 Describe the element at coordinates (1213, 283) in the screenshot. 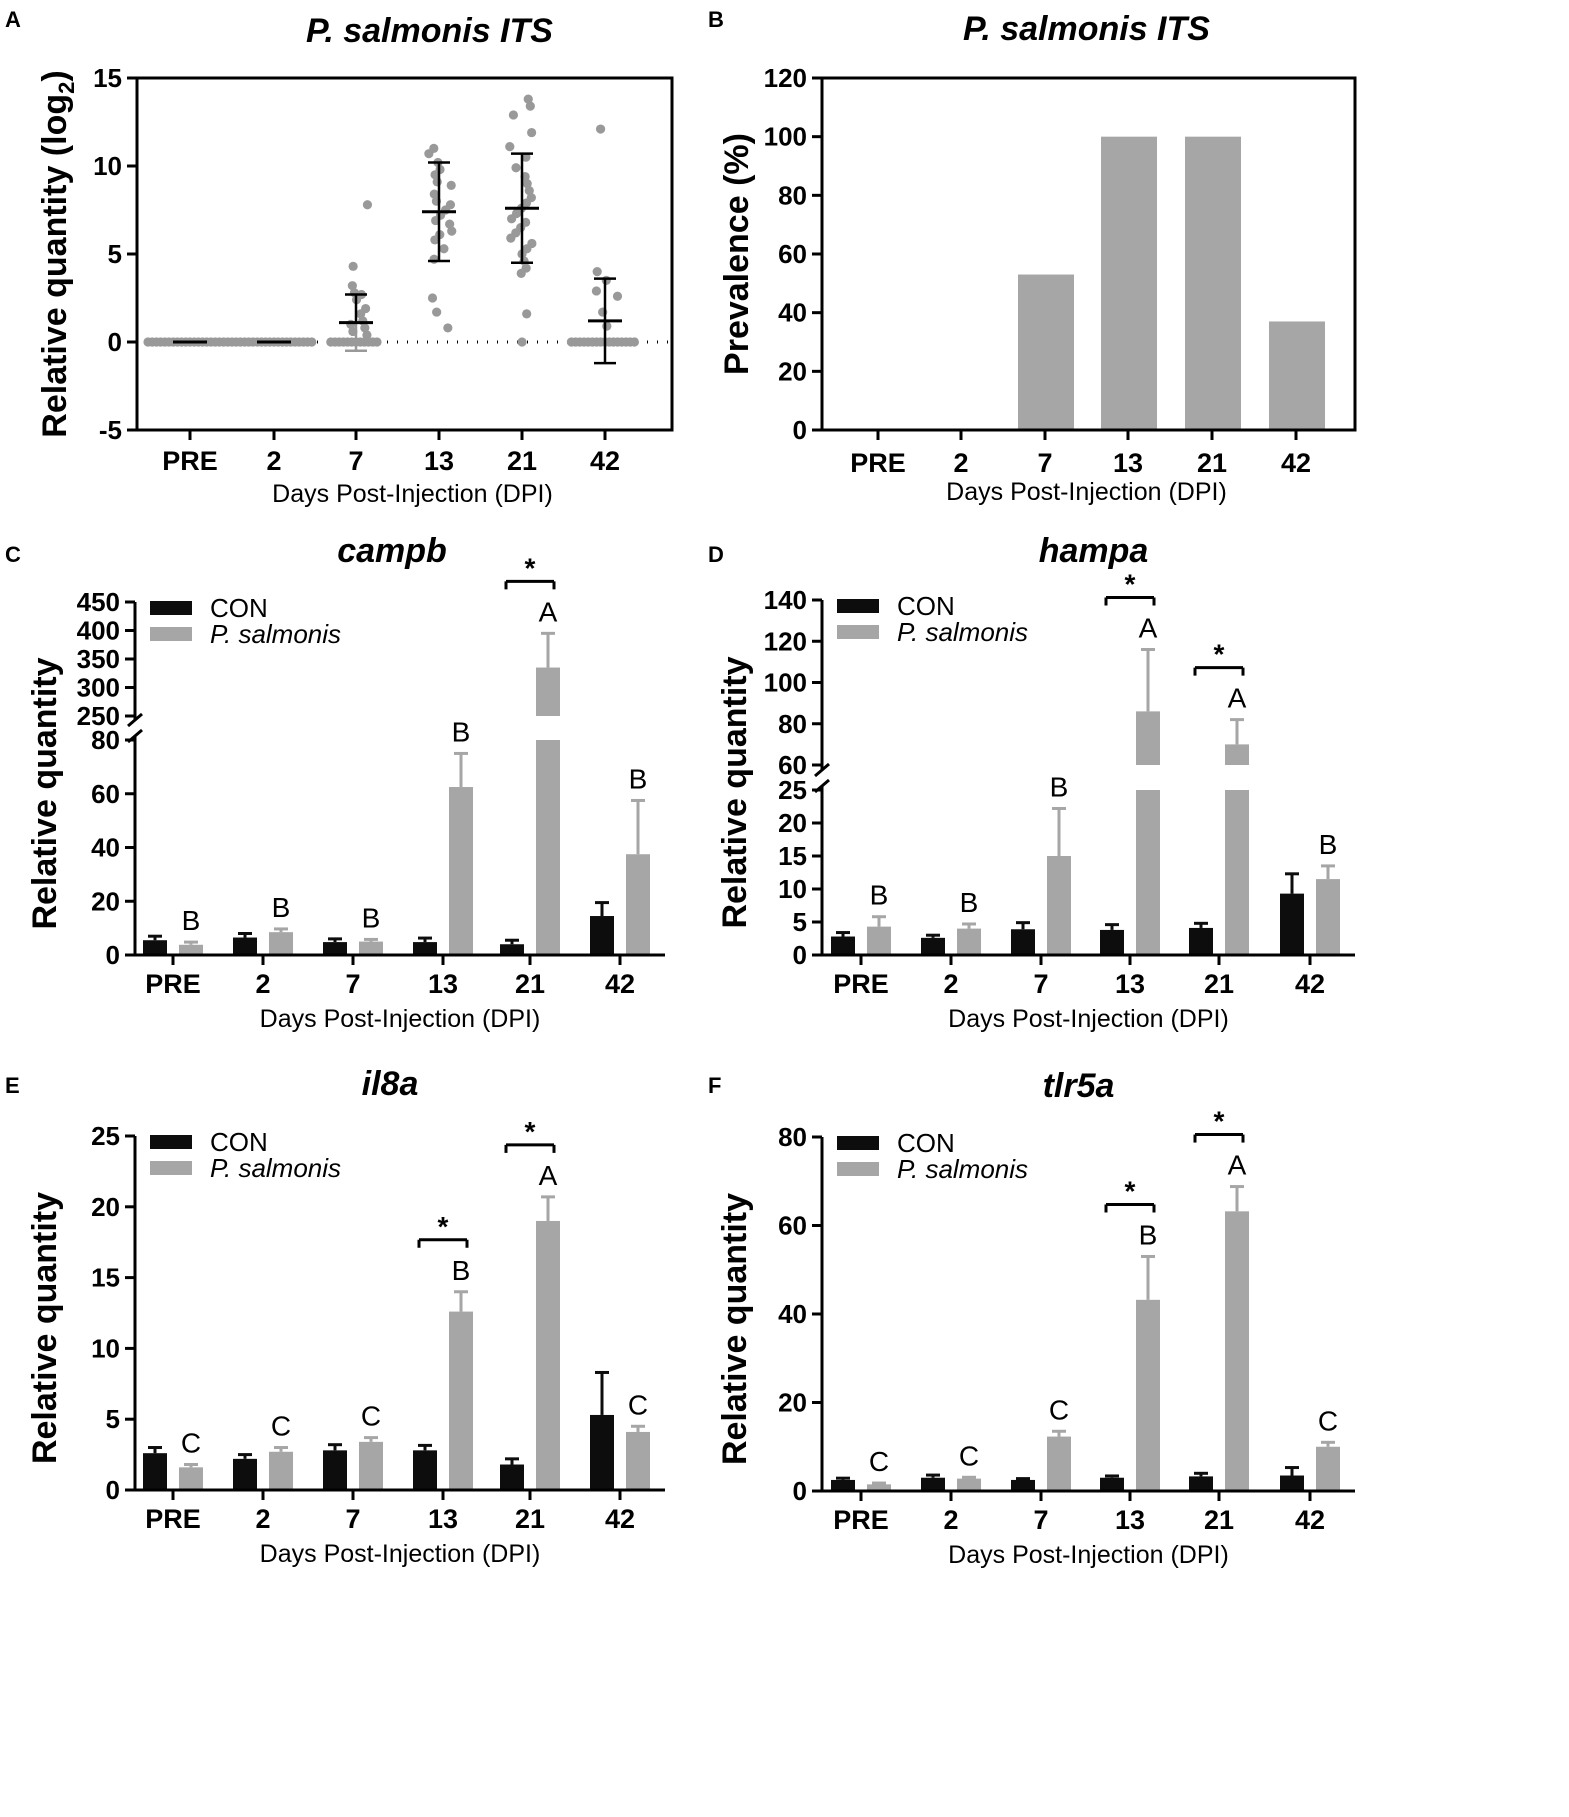

I see `panel-b-bar` at that location.